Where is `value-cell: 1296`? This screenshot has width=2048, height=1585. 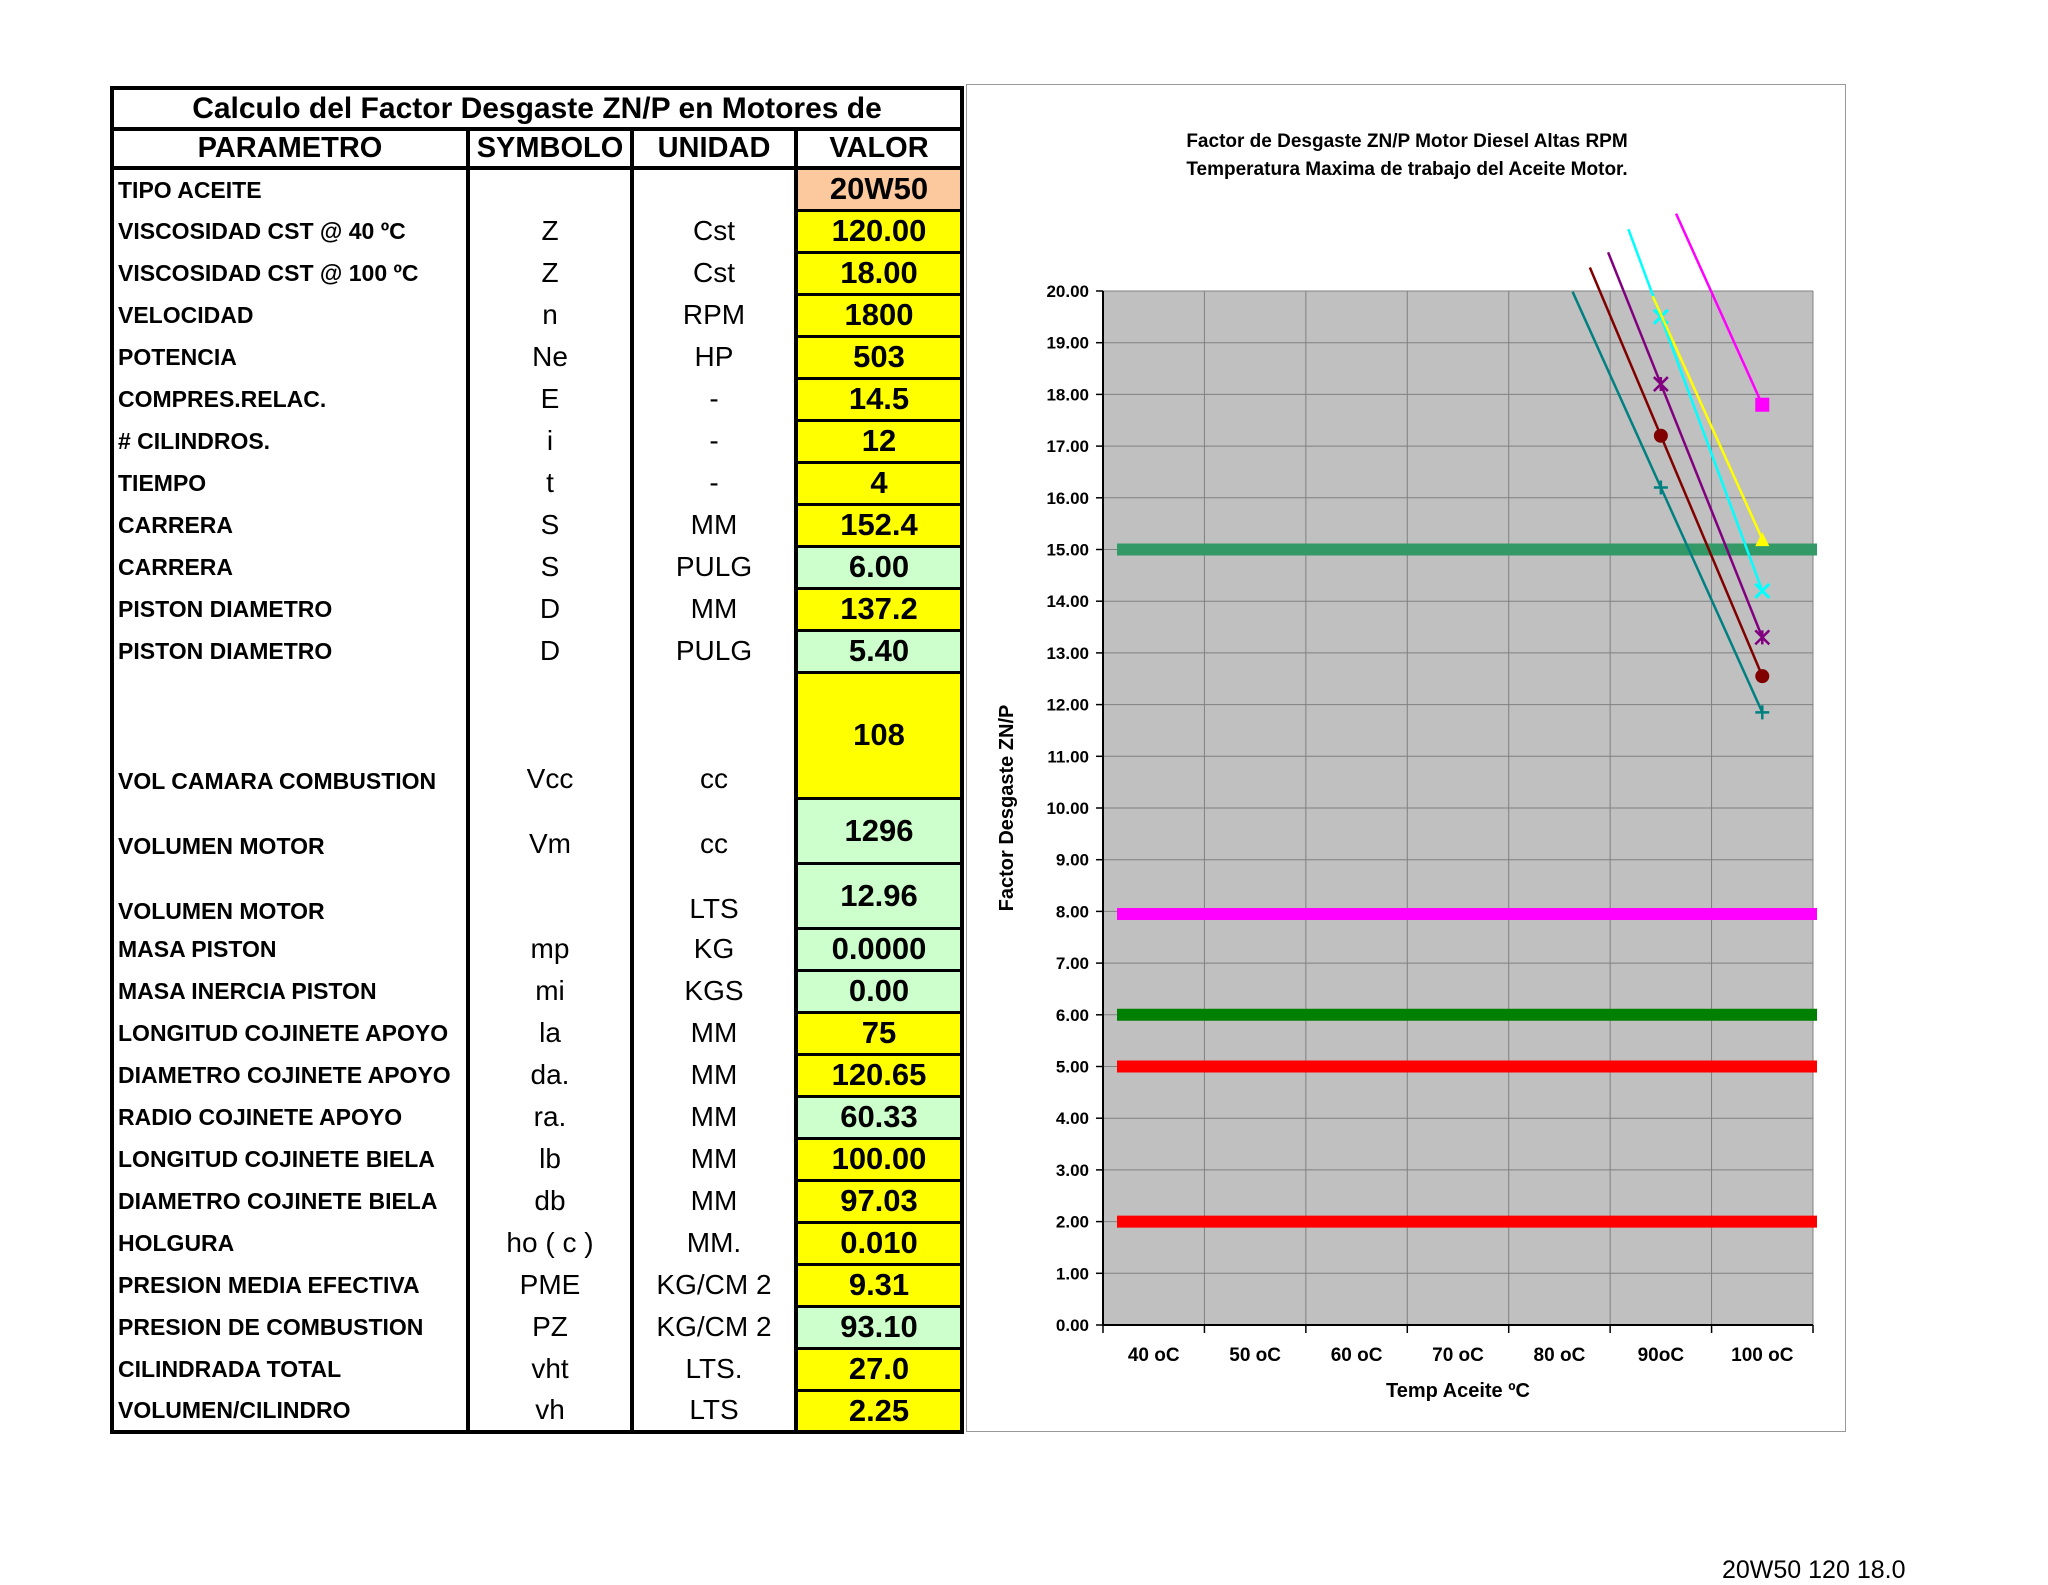
value-cell: 1296 is located at coordinates (878, 829).